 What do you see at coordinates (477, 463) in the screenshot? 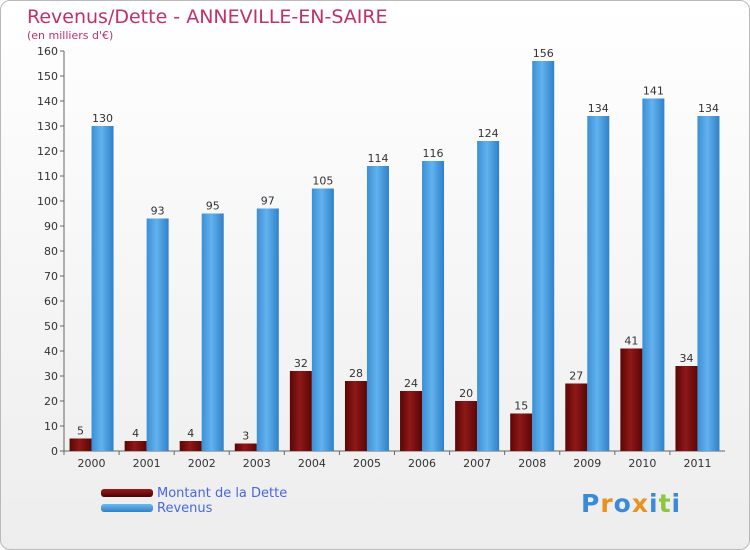
I see `x-tick-label: 2007` at bounding box center [477, 463].